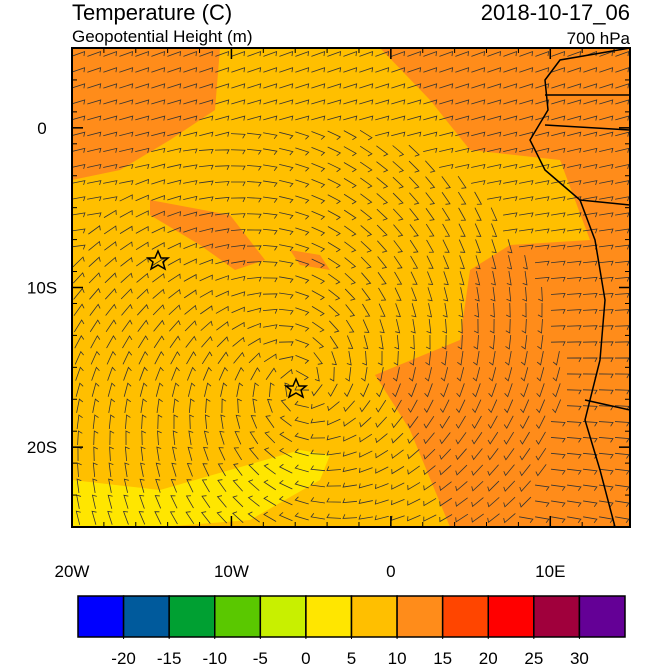 Image resolution: width=650 pixels, height=672 pixels. What do you see at coordinates (72, 571) in the screenshot?
I see `lon-label: 20W` at bounding box center [72, 571].